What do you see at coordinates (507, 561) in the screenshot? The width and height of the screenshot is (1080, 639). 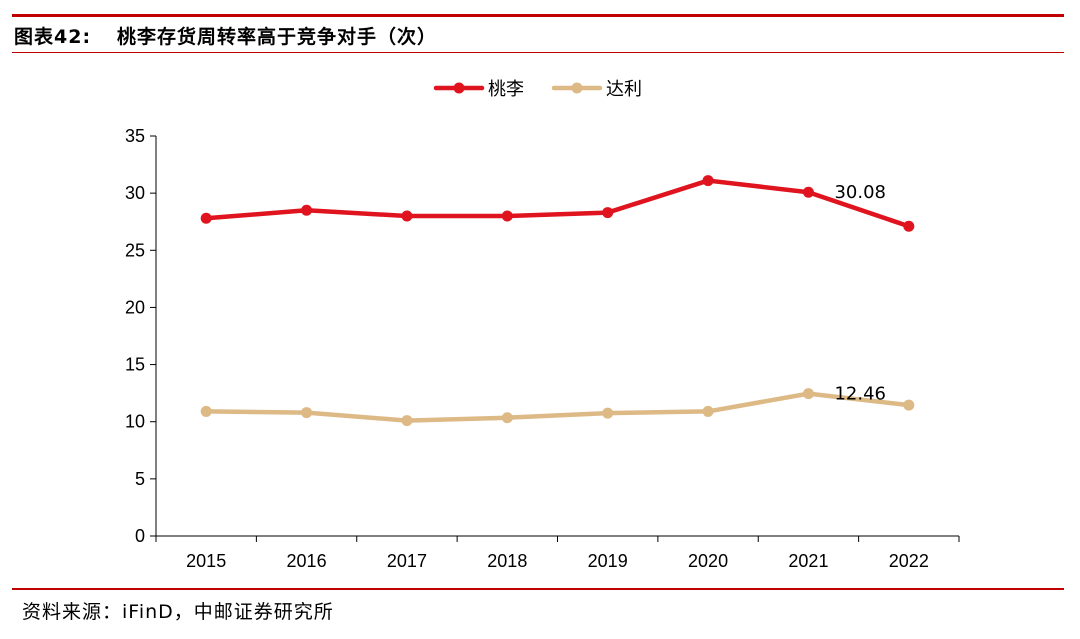 I see `x-tick-label: 2018` at bounding box center [507, 561].